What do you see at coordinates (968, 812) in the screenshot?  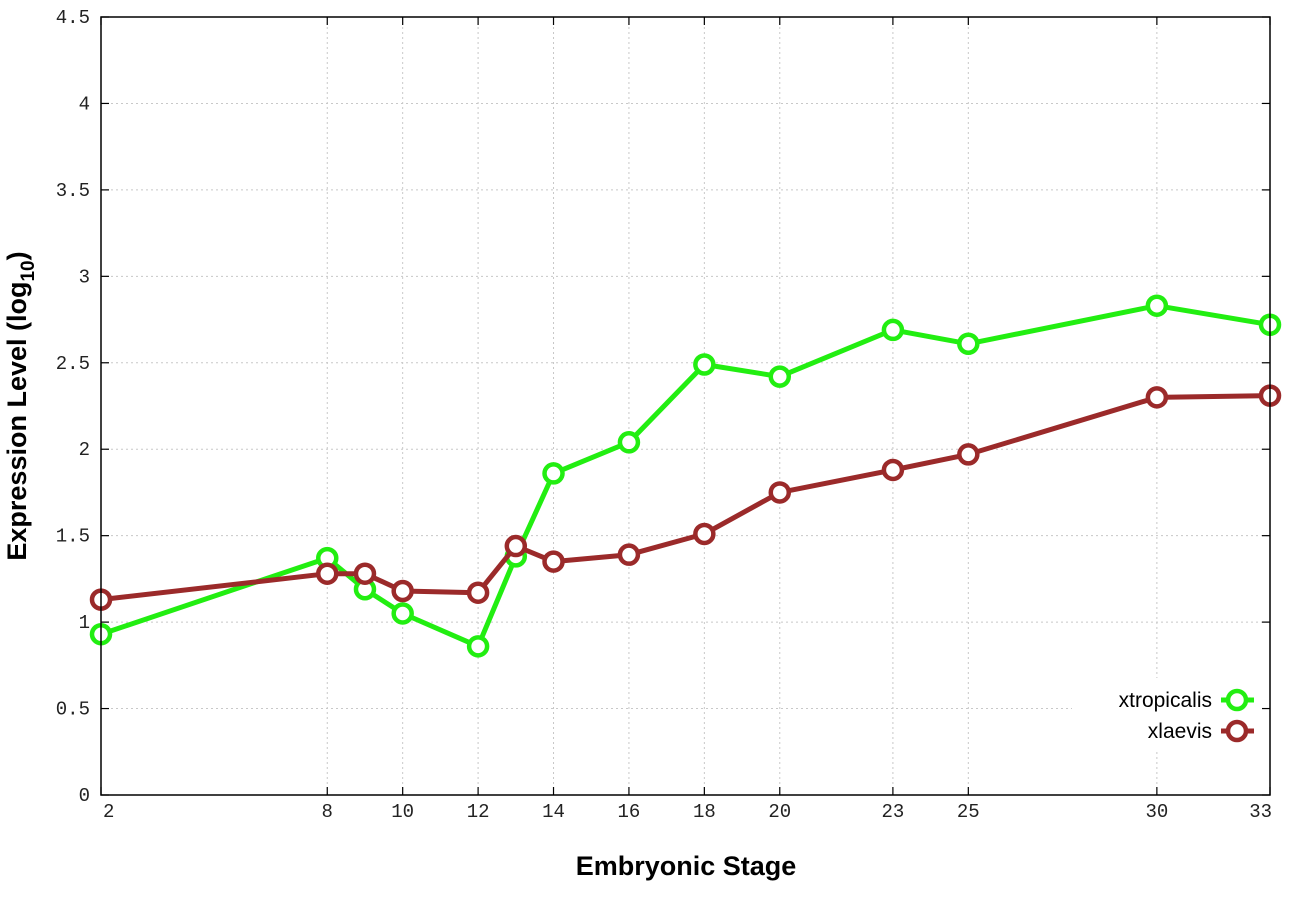 I see `x-tick-label: 25` at bounding box center [968, 812].